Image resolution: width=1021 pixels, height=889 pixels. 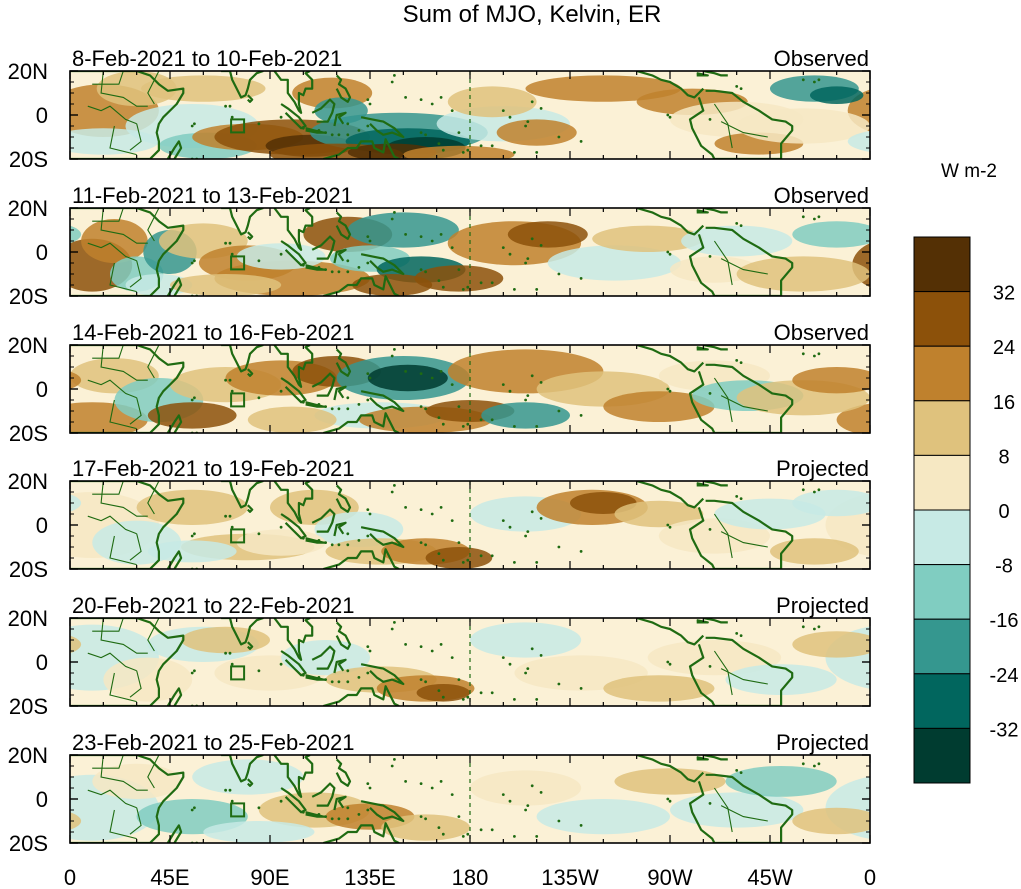 I want to click on lat-label: 0, so click(x=42, y=662).